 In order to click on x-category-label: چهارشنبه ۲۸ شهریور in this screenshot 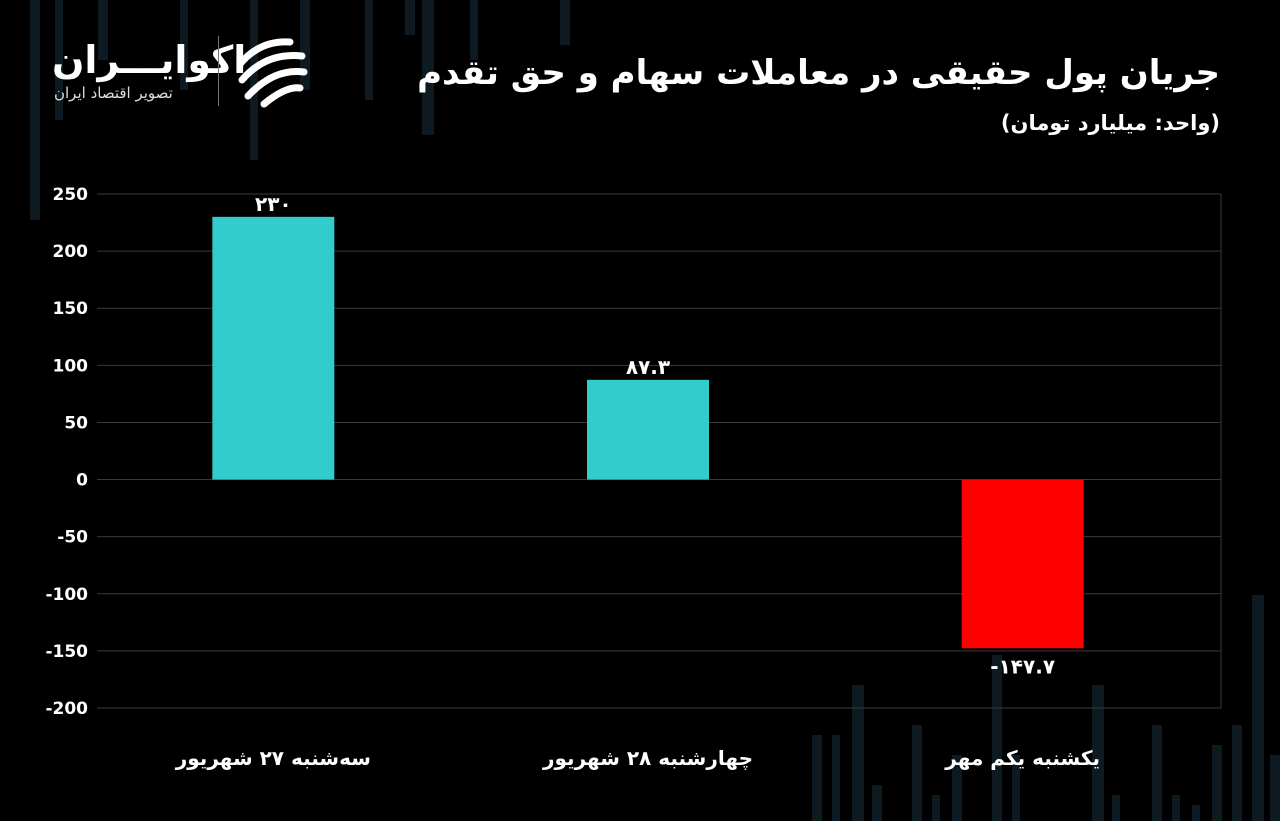, I will do `click(647, 758)`.